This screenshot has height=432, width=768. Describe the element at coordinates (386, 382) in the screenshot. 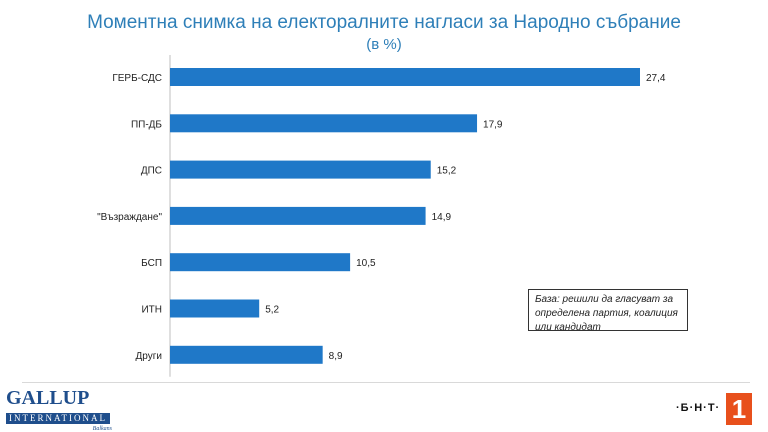

I see `footer-divider` at that location.